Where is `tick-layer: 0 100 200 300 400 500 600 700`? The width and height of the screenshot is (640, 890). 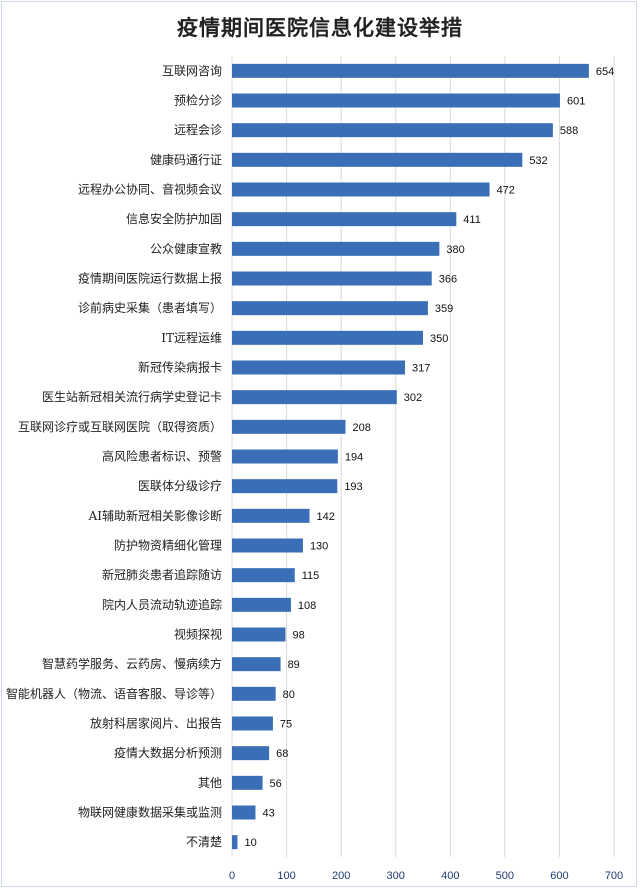 tick-layer: 0 100 200 300 400 500 600 700 is located at coordinates (426, 876).